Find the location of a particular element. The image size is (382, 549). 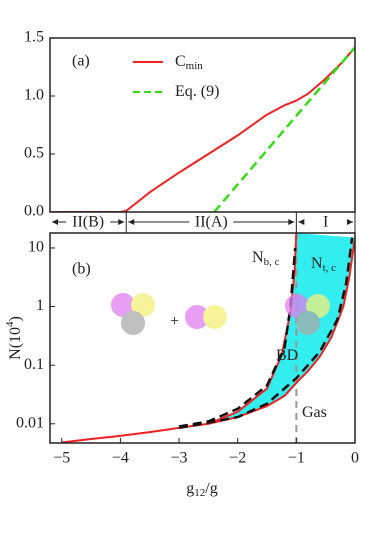

x-label-sub: 12 is located at coordinates (199, 493).